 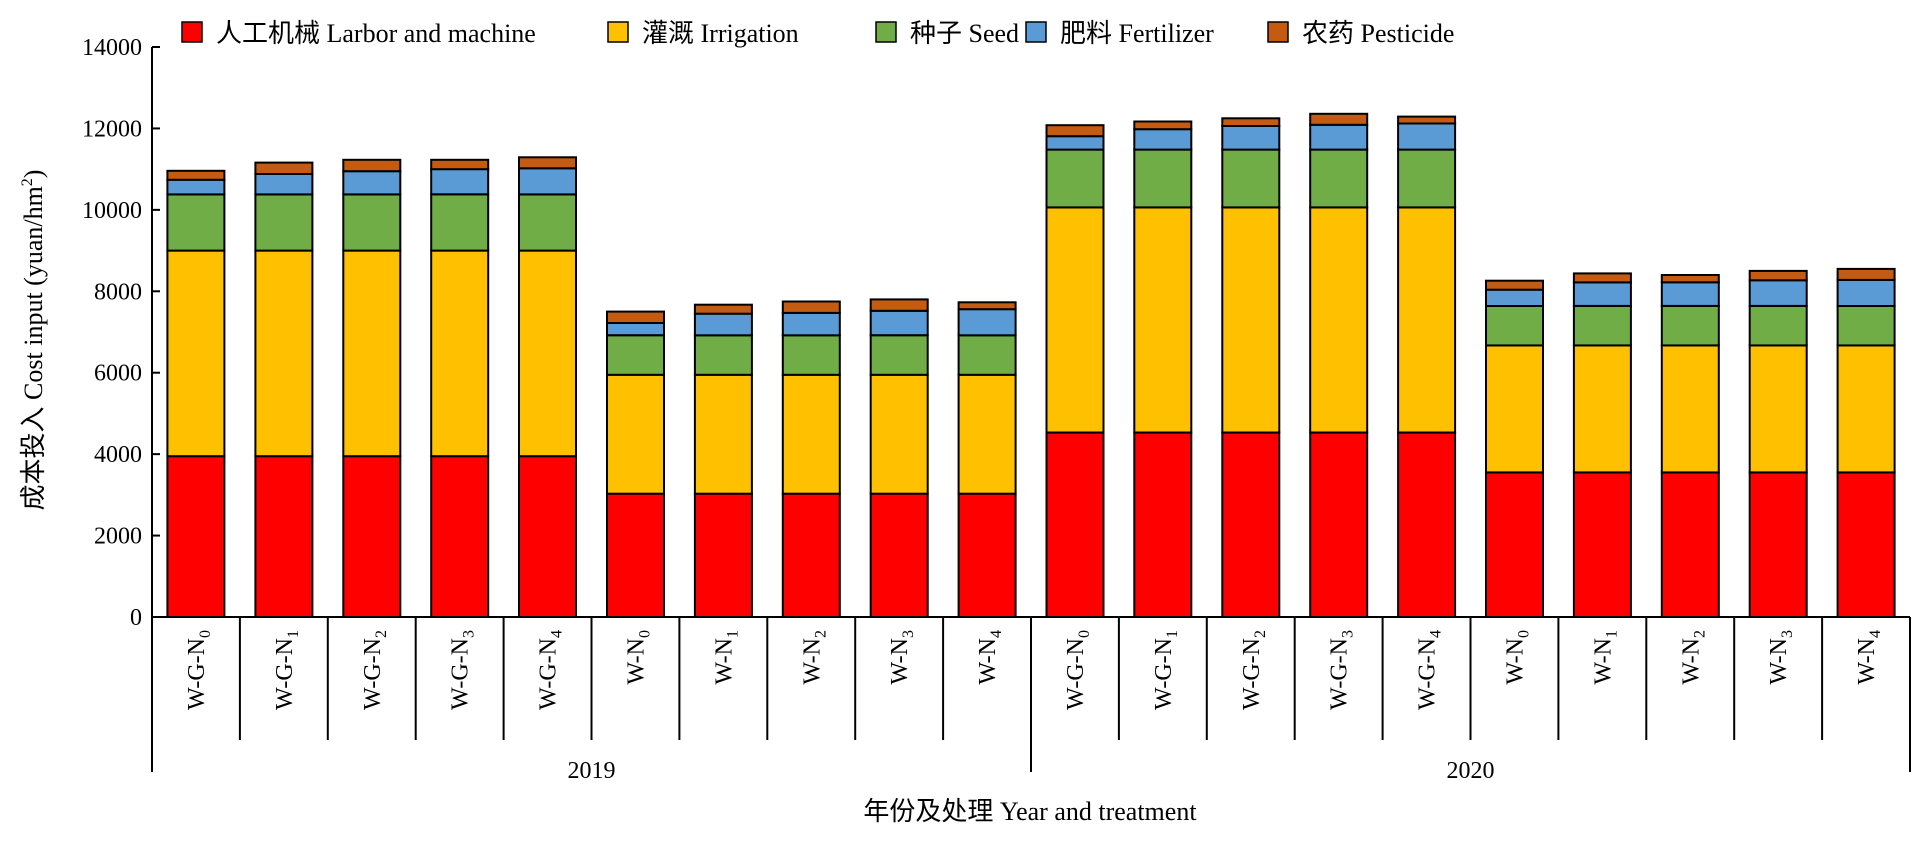 I want to click on legend-label: 人工机械 Larbor and machine, so click(x=376, y=33).